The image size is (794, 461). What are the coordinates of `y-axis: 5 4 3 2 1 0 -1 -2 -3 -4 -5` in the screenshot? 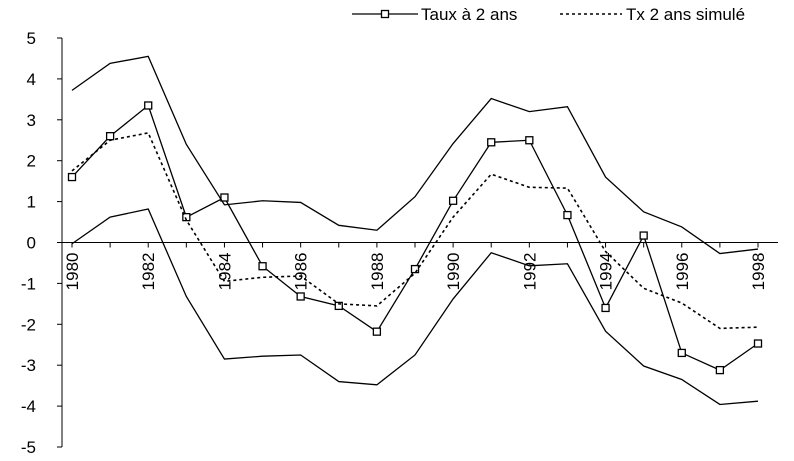 It's located at (42, 243).